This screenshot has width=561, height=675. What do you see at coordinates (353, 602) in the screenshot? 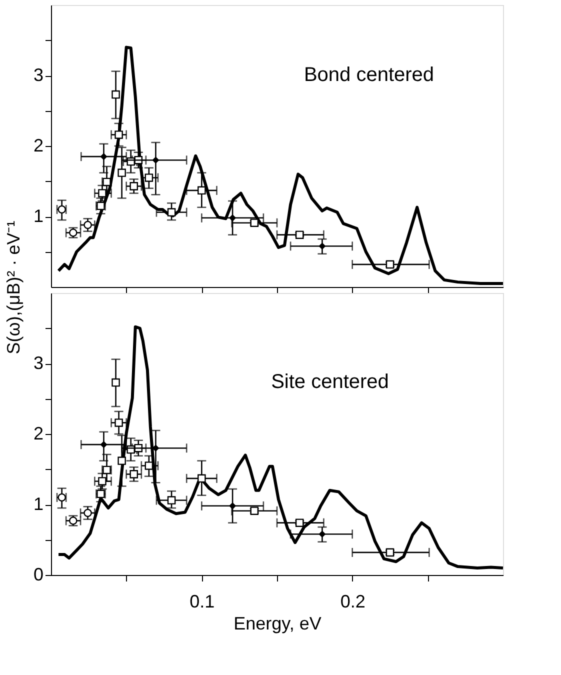
I see `x-tick-label: 0.2` at bounding box center [353, 602].